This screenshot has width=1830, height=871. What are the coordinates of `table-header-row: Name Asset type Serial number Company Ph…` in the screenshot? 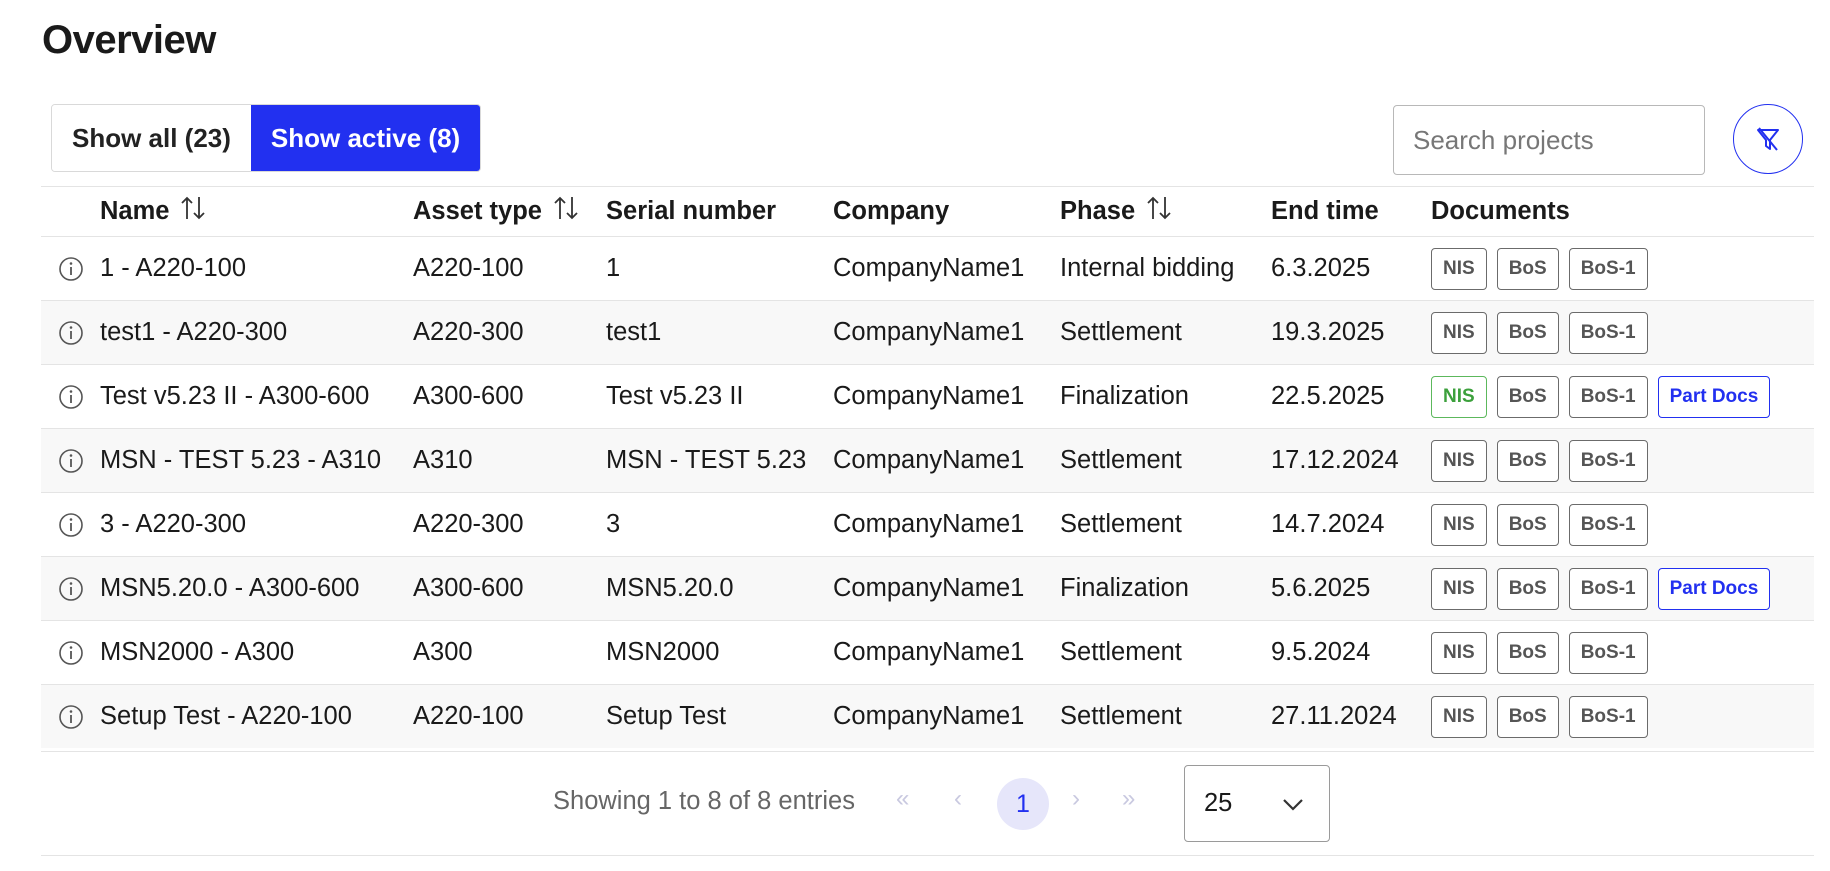 It's located at (927, 211).